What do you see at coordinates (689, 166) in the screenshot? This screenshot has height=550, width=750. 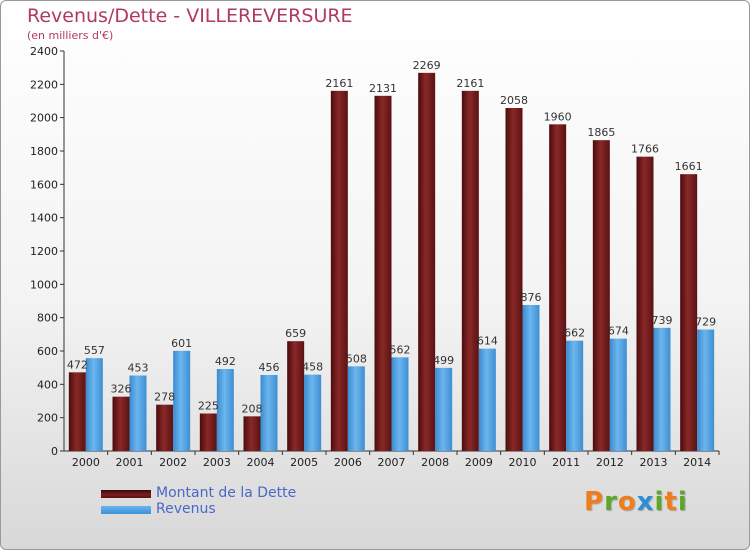 I see `data-label-dette: 1661` at bounding box center [689, 166].